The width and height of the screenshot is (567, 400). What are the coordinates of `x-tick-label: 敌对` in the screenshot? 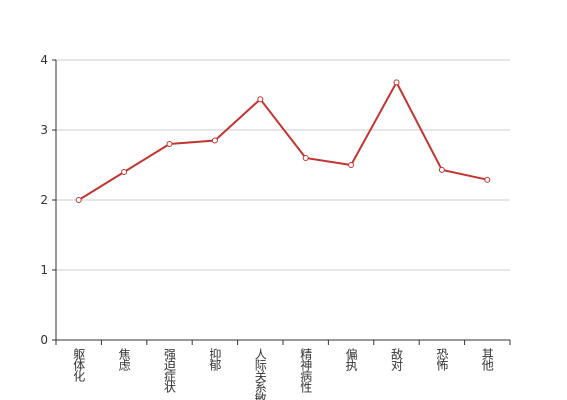 It's located at (397, 359).